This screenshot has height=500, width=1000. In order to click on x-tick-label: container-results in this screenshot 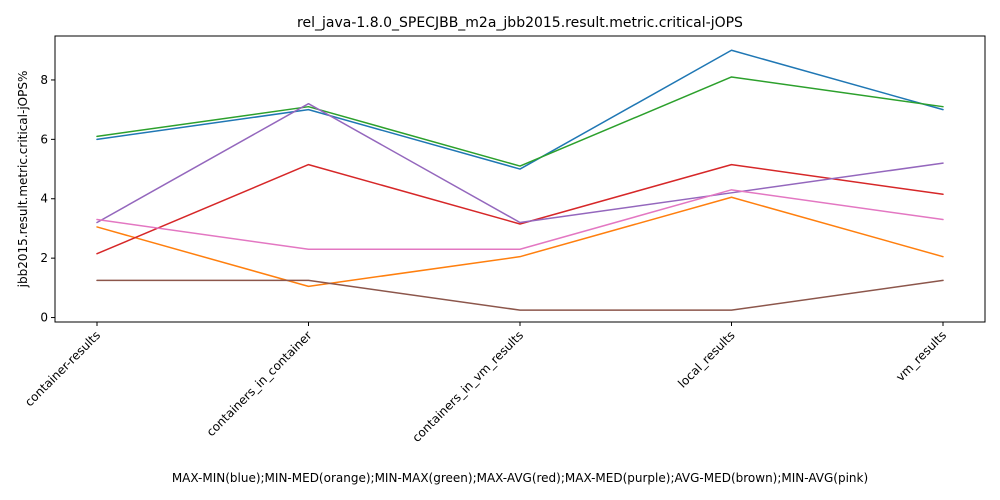, I will do `click(62, 368)`.